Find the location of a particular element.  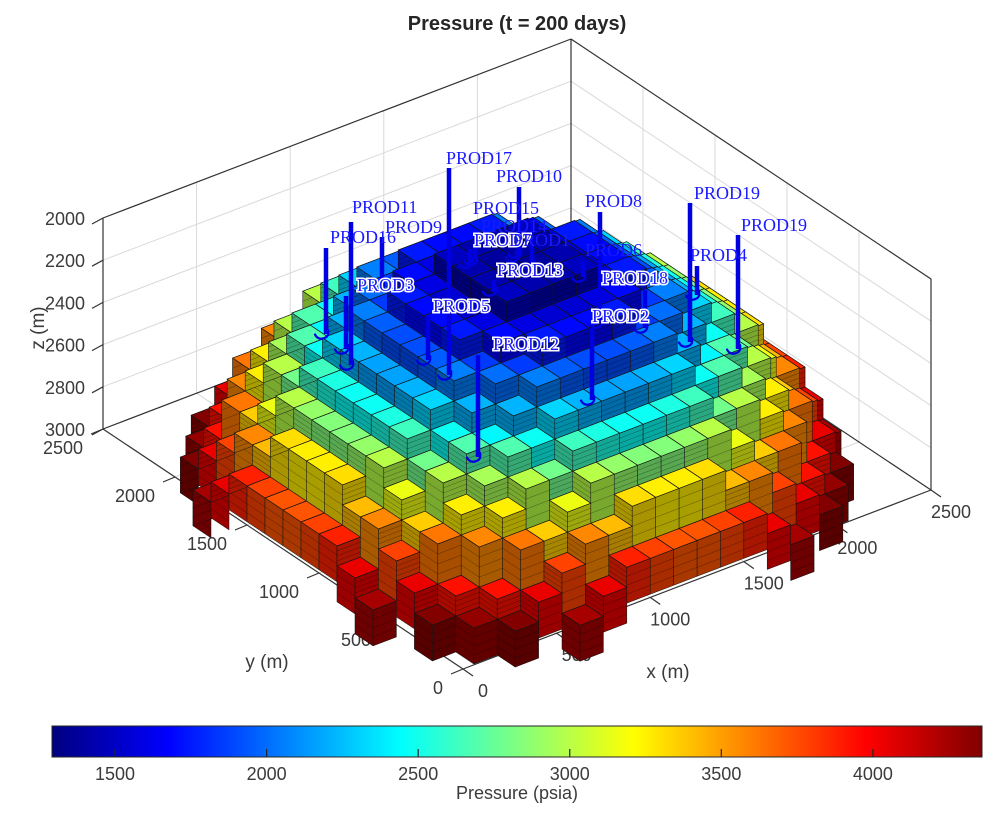

well-label: PROD16 is located at coordinates (363, 237).